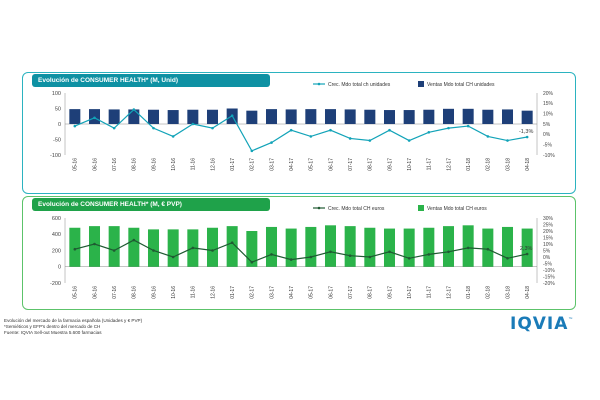  I want to click on legend-line-label: Crec. Mdo total ch unidades, so click(359, 85).